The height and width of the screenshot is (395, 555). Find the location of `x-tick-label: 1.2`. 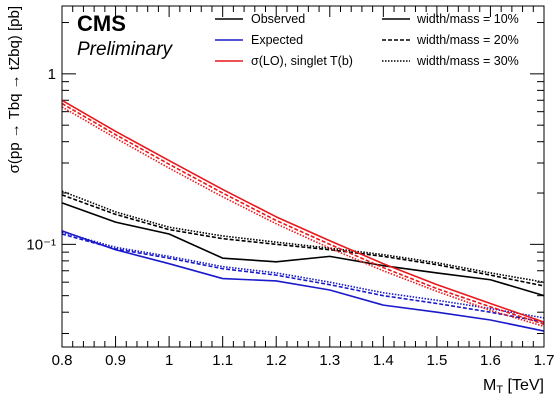

x-tick-label: 1.2 is located at coordinates (276, 360).